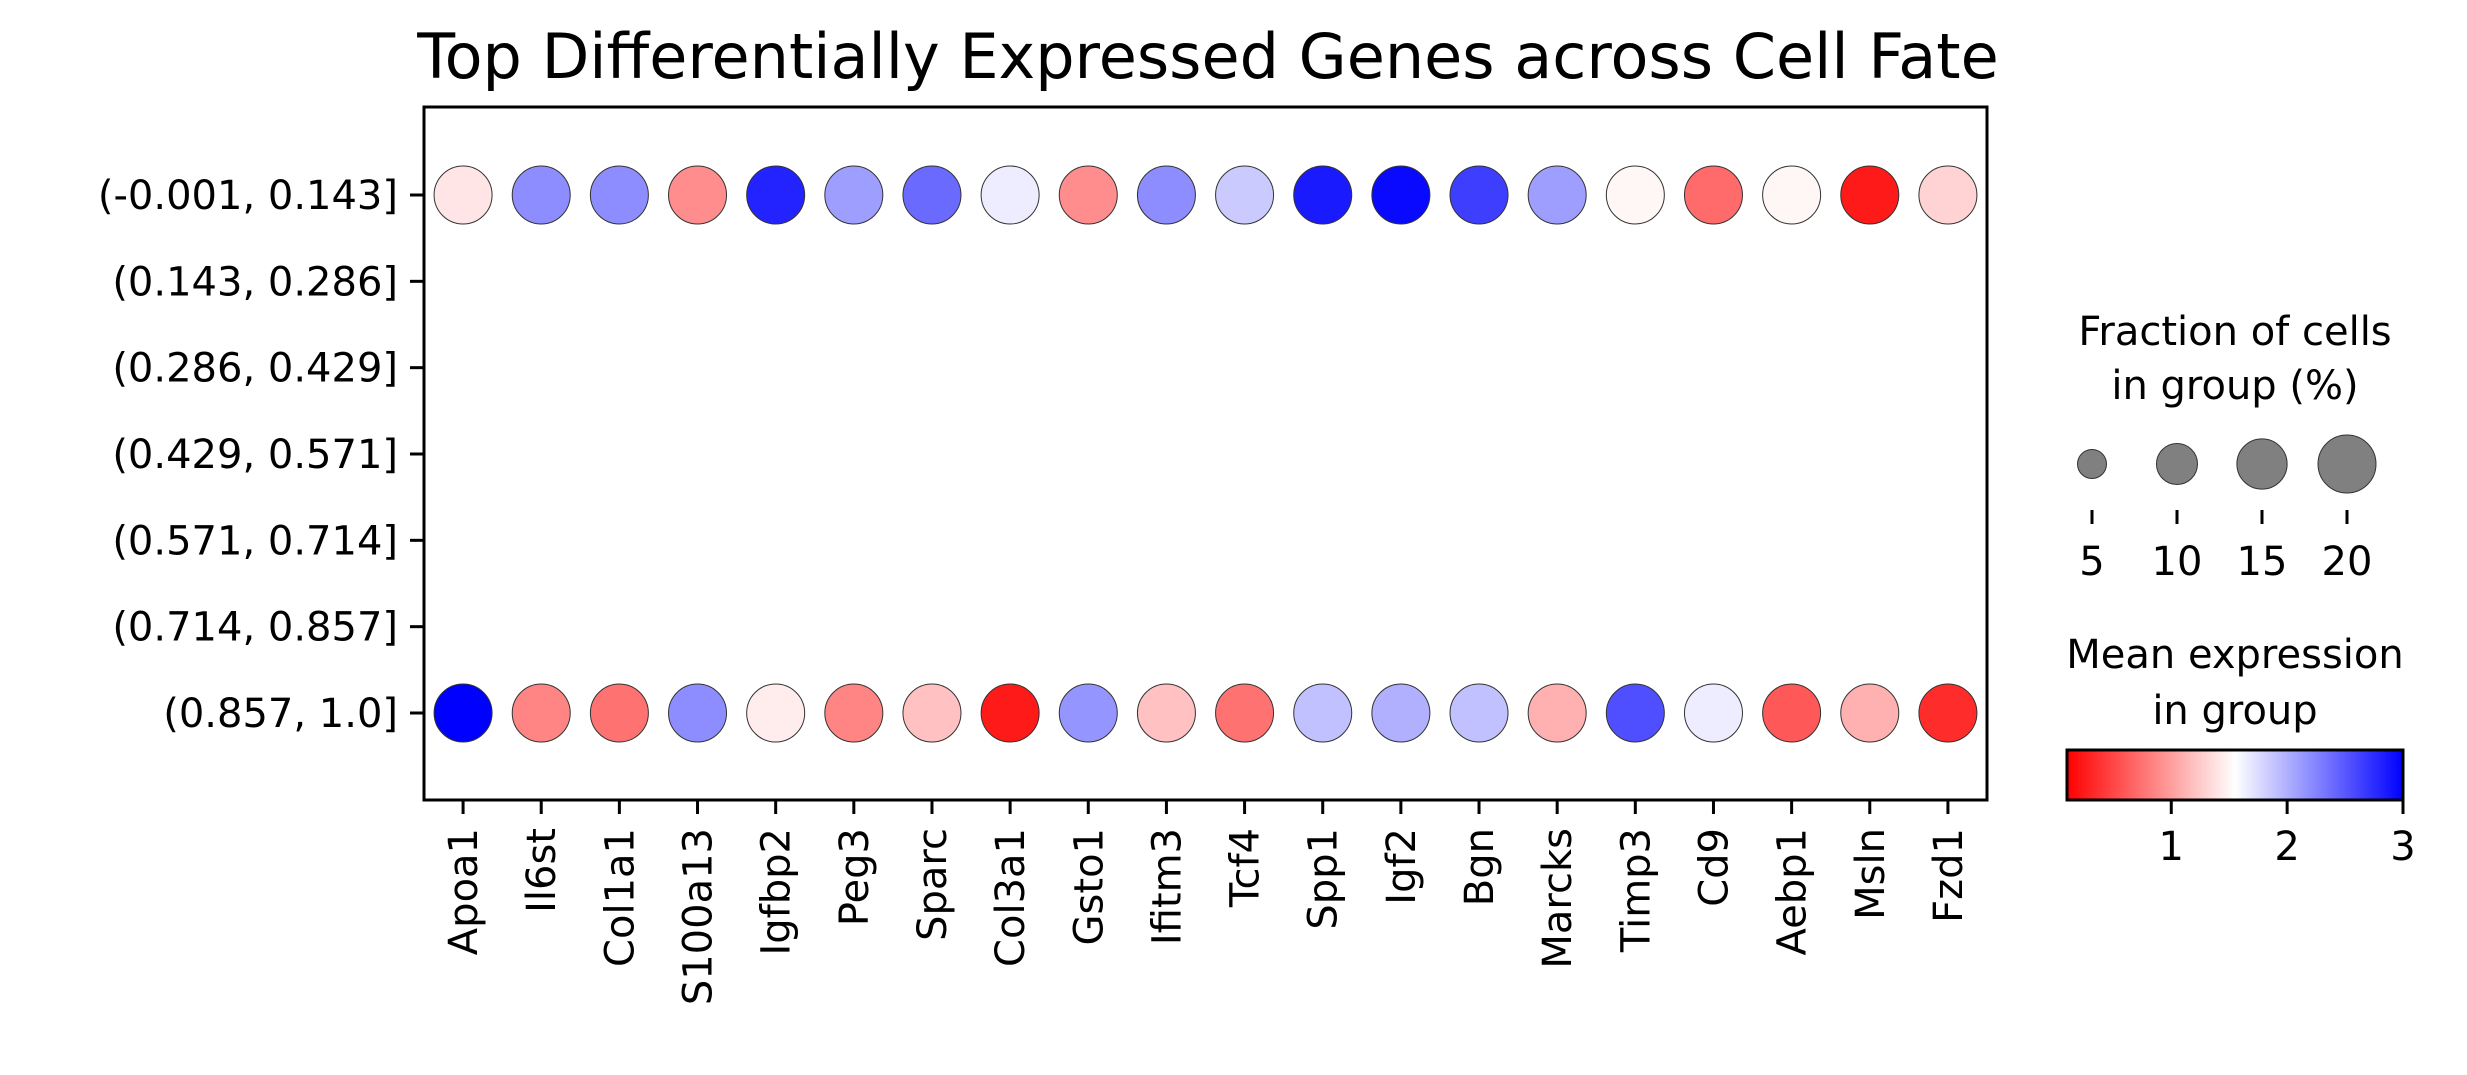 The height and width of the screenshot is (1075, 2467). I want to click on x-tick-label: Peg3, so click(855, 877).